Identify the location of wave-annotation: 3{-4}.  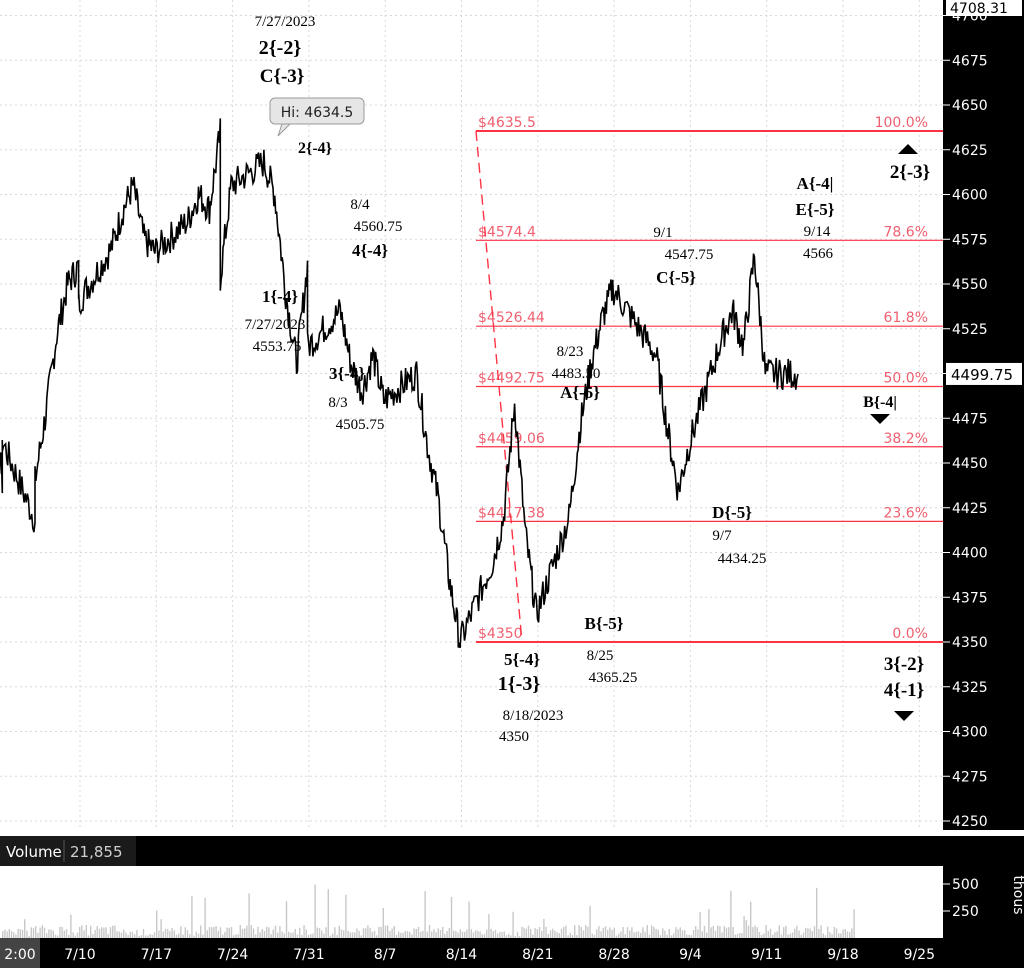
(347, 373).